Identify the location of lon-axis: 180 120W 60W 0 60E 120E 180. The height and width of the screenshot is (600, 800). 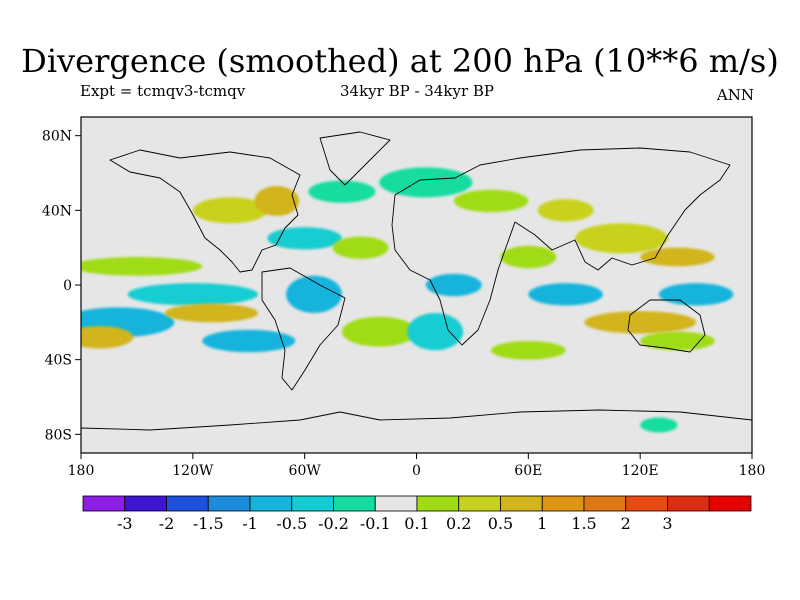
(417, 466).